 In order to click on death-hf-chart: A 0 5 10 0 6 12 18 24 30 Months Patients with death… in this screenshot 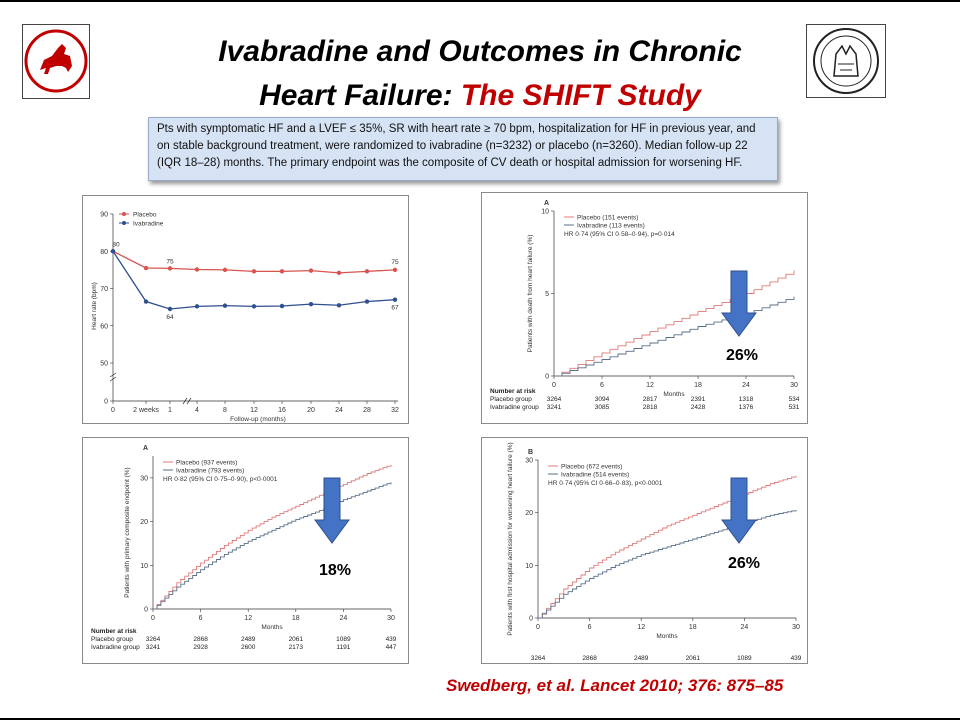, I will do `click(645, 305)`.